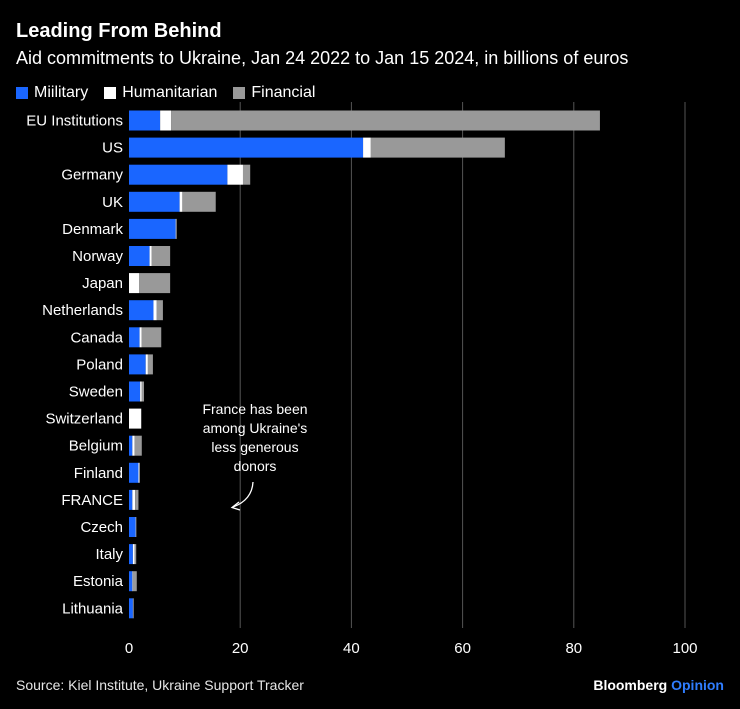 Image resolution: width=740 pixels, height=709 pixels. Describe the element at coordinates (22, 93) in the screenshot. I see `legend-swatch-military` at that location.